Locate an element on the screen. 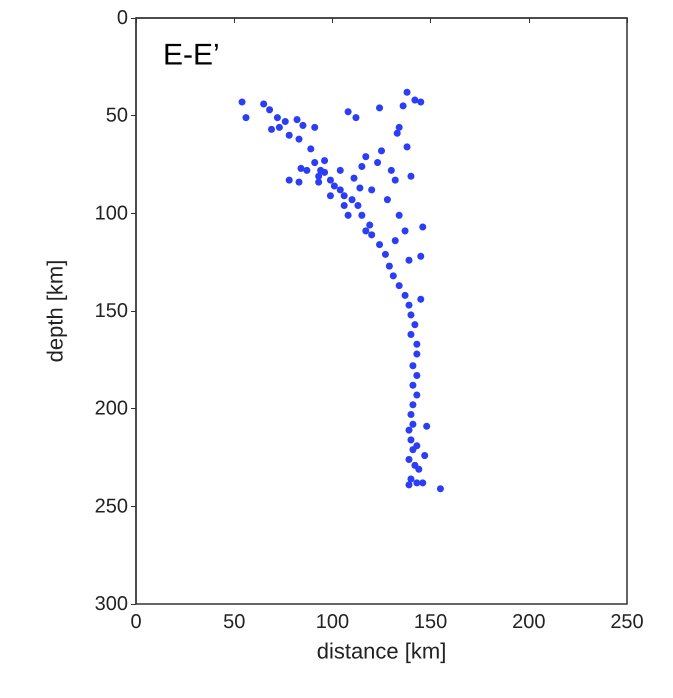 Image resolution: width=673 pixels, height=698 pixels. y-axis-title: depth [km] is located at coordinates (55, 311).